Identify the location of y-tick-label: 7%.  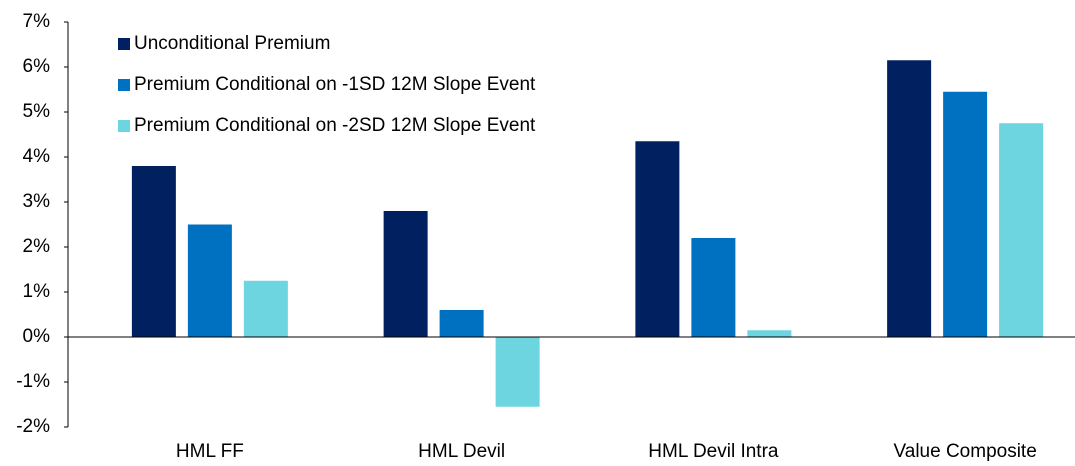
(37, 21).